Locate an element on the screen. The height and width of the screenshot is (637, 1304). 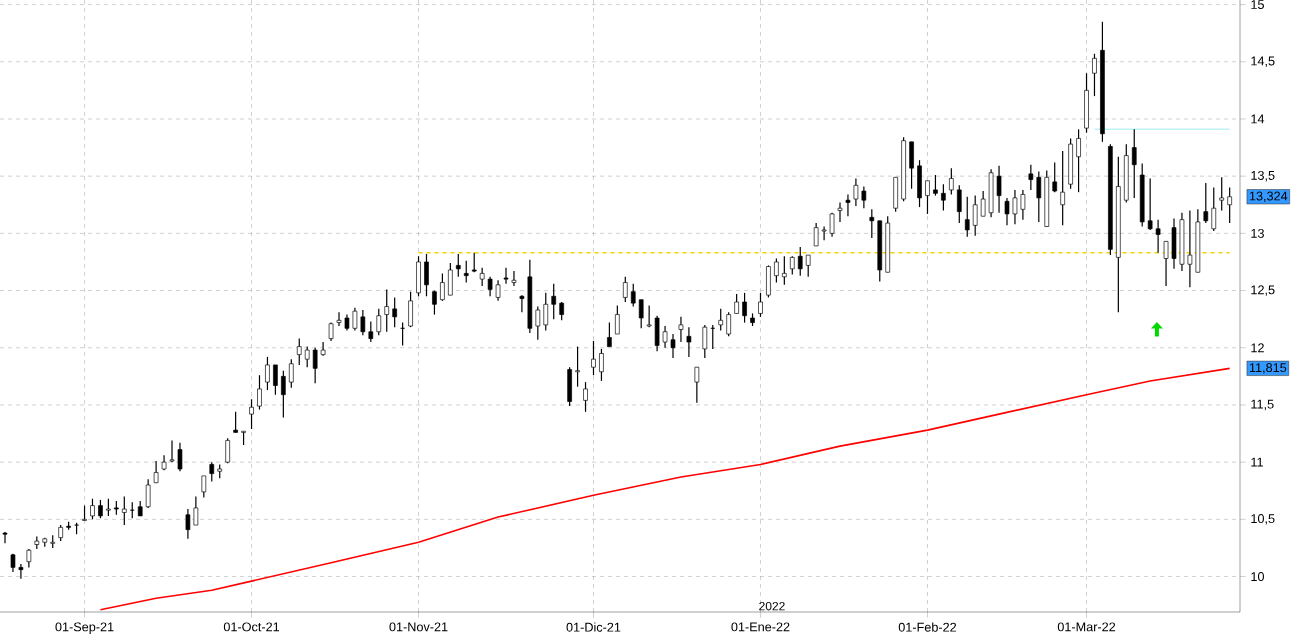
x-tick-label: 01-Feb-22 is located at coordinates (927, 627).